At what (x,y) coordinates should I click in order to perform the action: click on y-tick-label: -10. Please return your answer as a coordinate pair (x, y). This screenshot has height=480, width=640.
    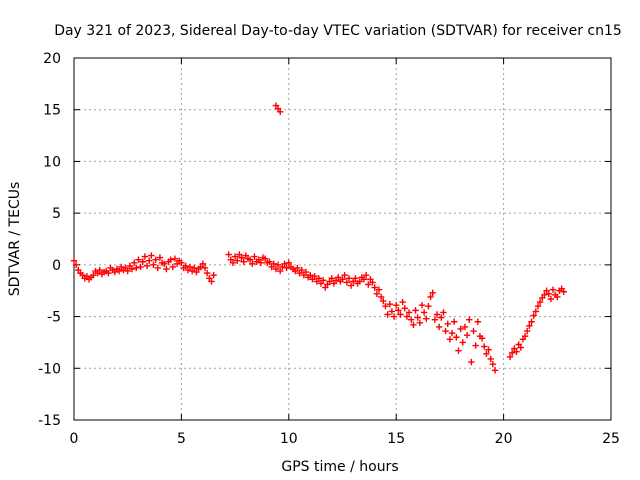
    Looking at the image, I should click on (49, 369).